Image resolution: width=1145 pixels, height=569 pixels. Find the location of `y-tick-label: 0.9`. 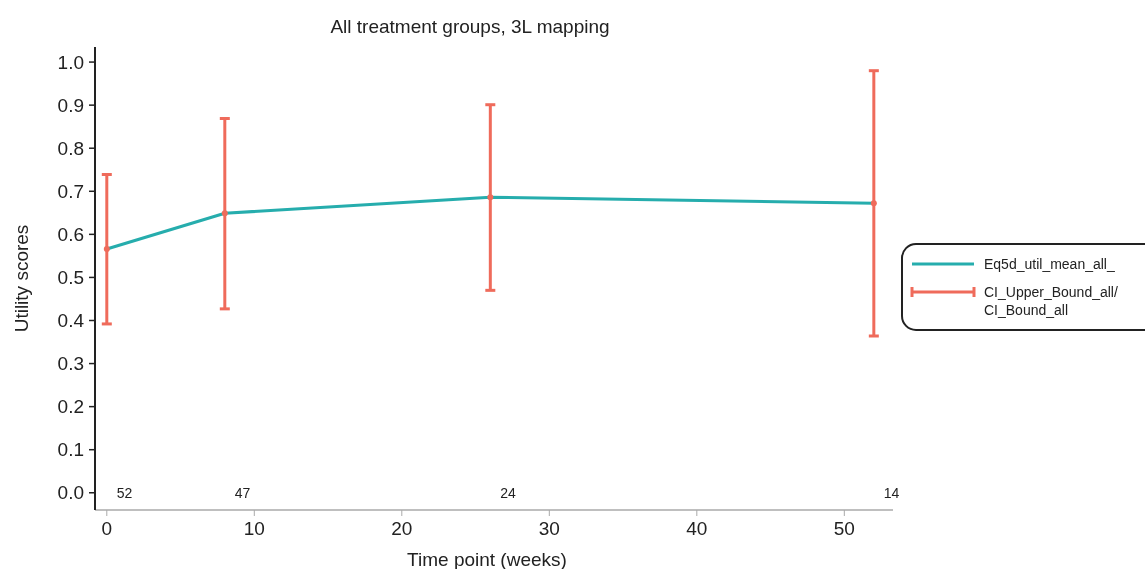

y-tick-label: 0.9 is located at coordinates (70, 105).